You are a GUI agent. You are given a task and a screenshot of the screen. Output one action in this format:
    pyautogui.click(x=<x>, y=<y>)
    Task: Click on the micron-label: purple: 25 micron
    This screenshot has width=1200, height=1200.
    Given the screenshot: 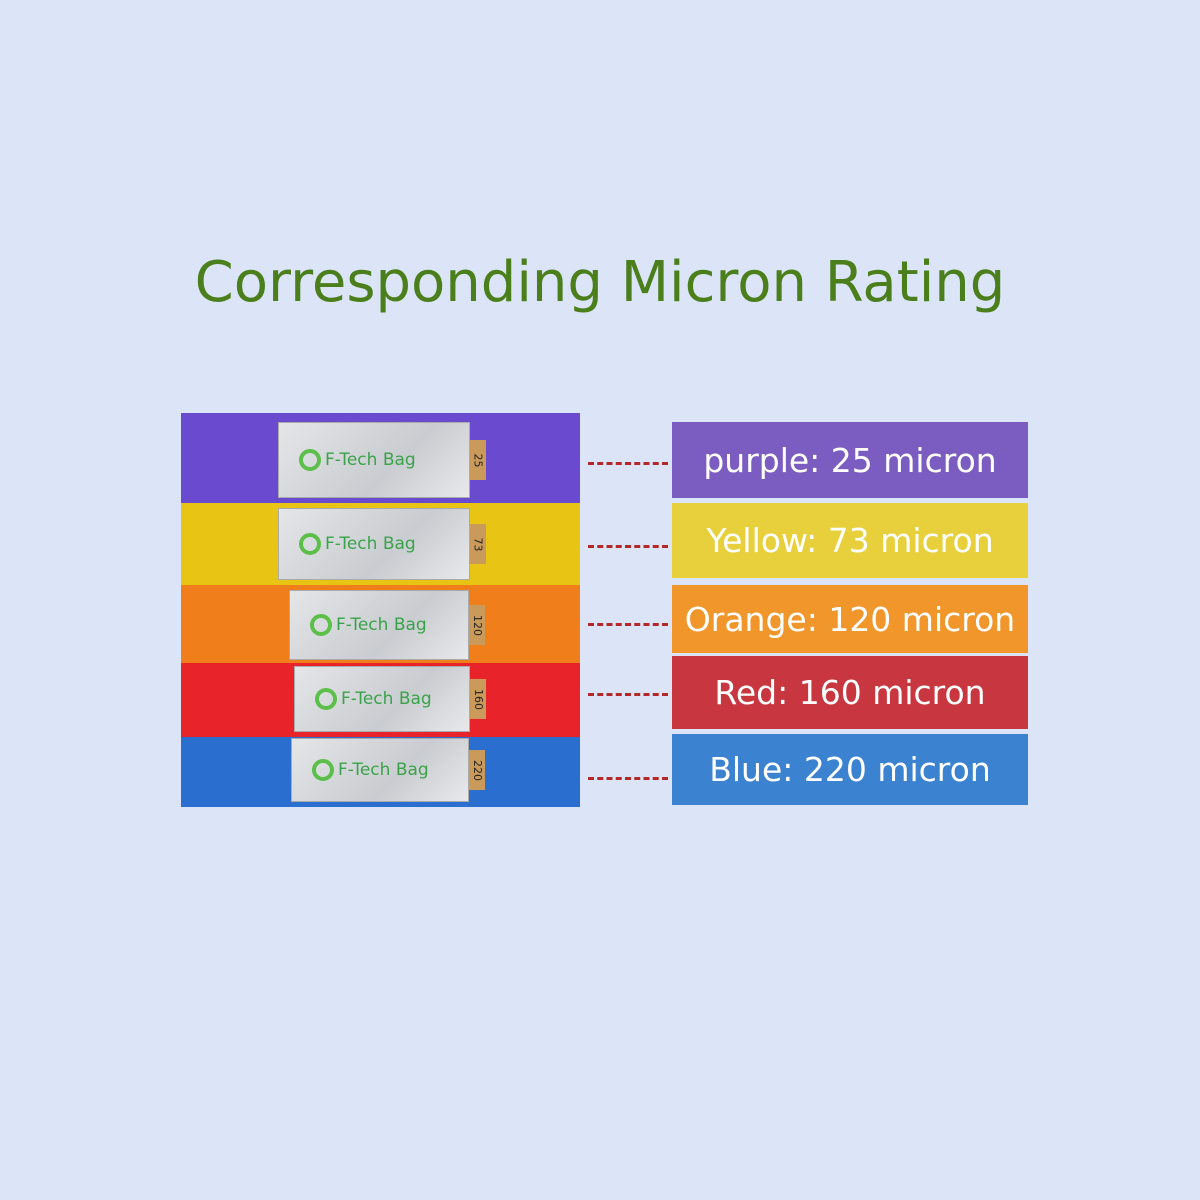 What is the action you would take?
    pyautogui.click(x=850, y=460)
    